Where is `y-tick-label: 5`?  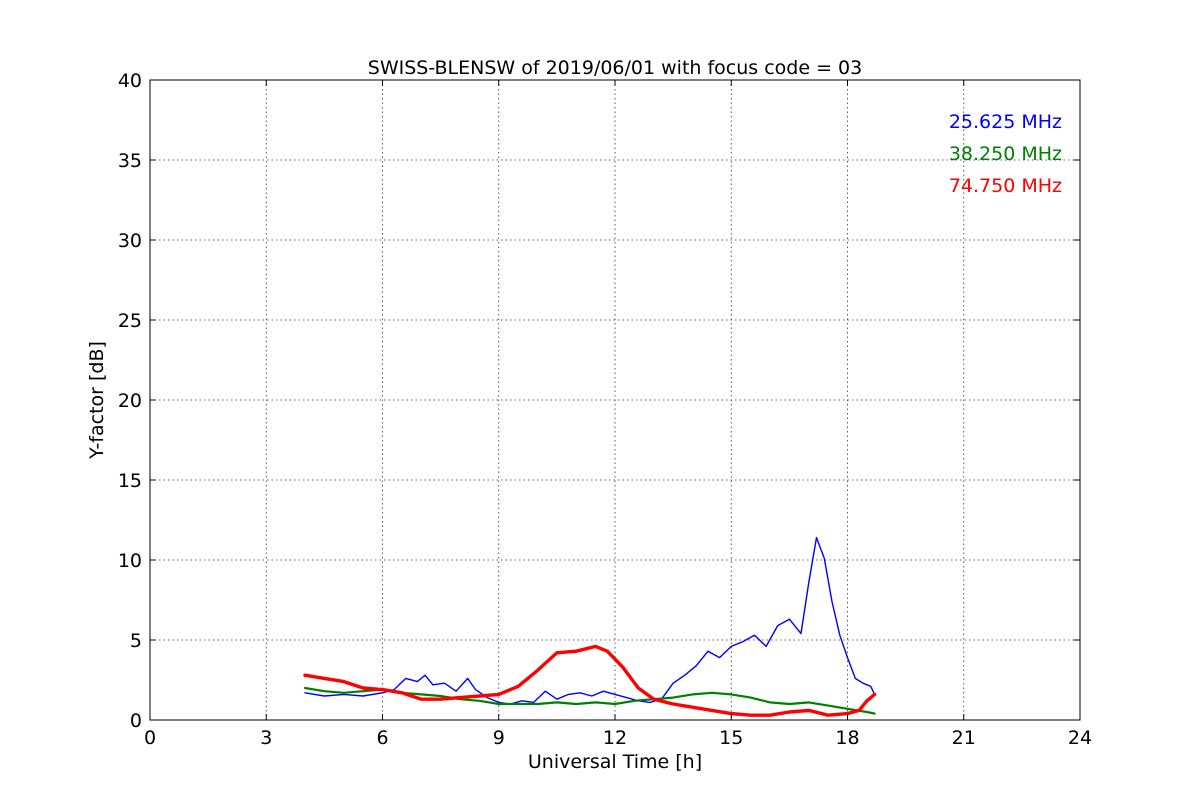
y-tick-label: 5 is located at coordinates (136, 641).